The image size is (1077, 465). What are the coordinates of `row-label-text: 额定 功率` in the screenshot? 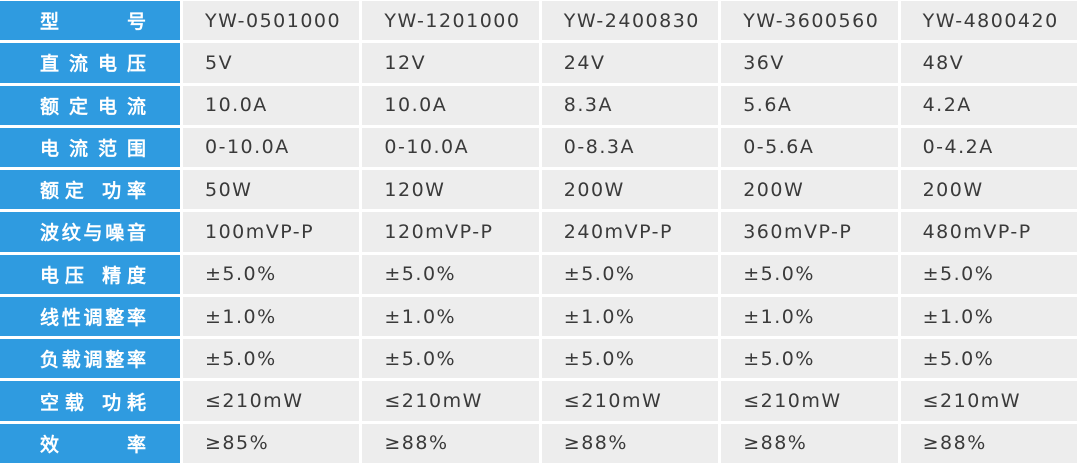 It's located at (93, 191).